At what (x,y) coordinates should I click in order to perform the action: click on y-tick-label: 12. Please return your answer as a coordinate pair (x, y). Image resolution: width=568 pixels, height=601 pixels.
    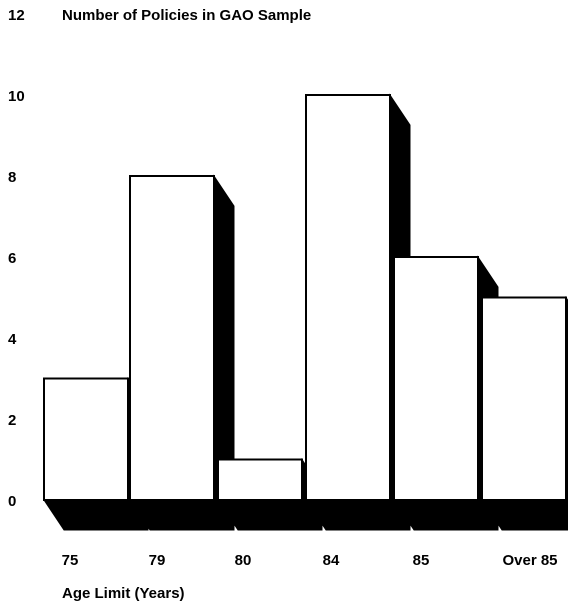
    Looking at the image, I should click on (16, 15).